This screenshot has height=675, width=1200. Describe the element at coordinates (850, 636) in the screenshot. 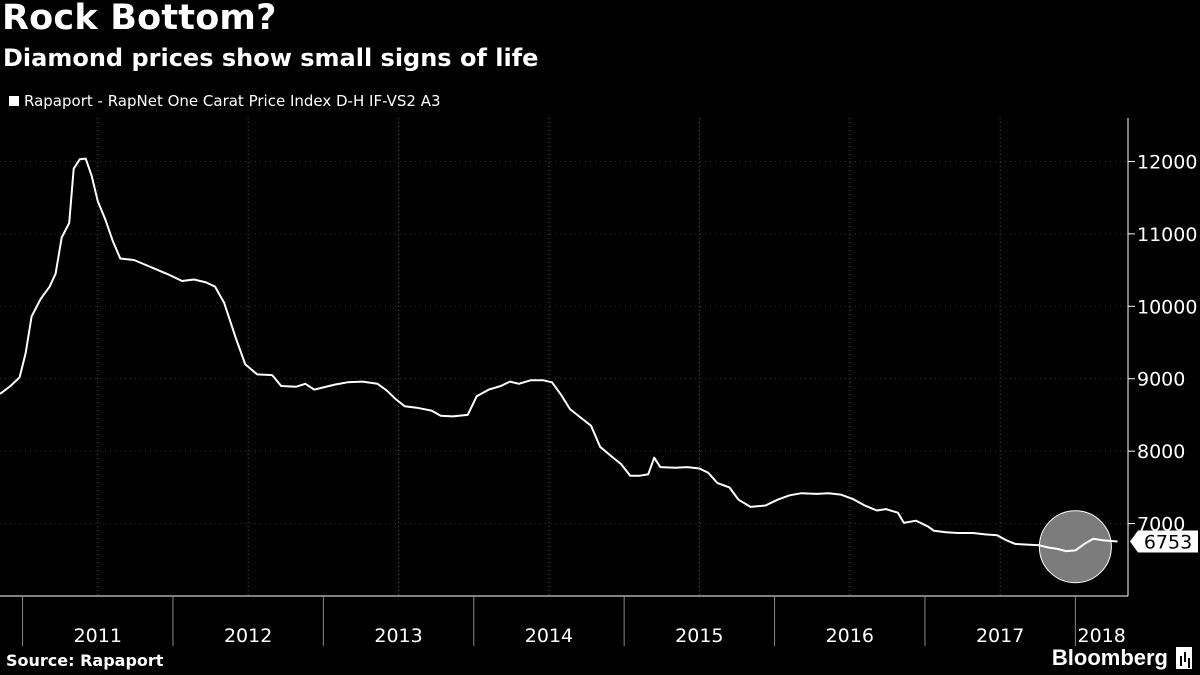

I see `x-tick-label-2016: 2016` at that location.